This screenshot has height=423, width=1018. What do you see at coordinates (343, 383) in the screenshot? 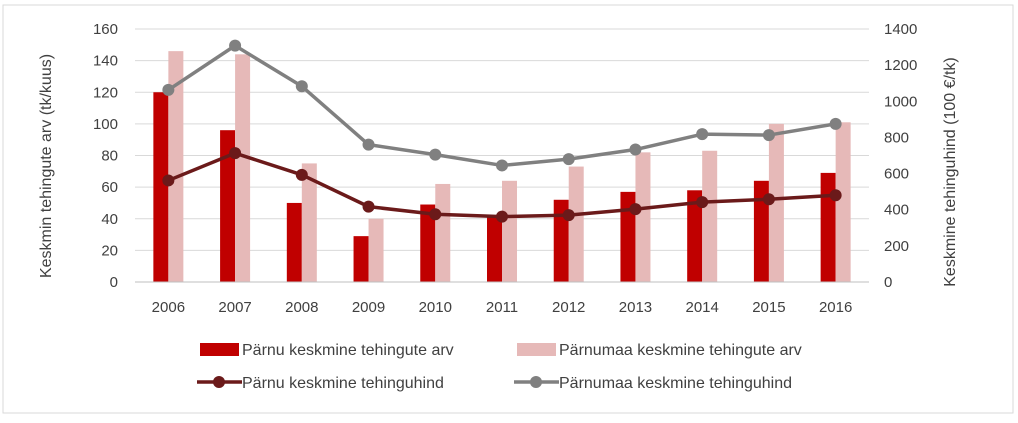
I see `legend-label: Pärnu keskmine tehinguhind` at bounding box center [343, 383].